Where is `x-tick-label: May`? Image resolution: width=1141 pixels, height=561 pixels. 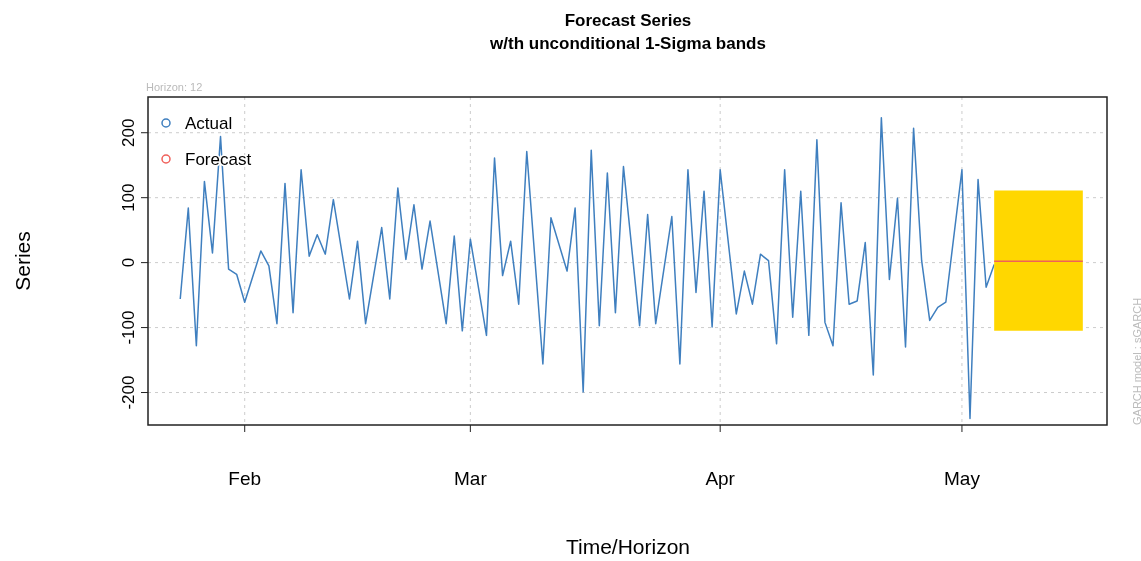 x-tick-label: May is located at coordinates (962, 478).